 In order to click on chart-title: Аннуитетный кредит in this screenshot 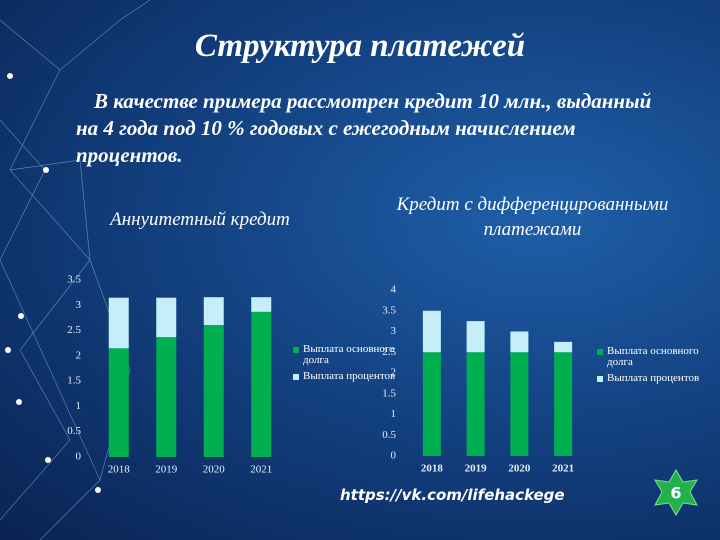, I will do `click(200, 219)`.